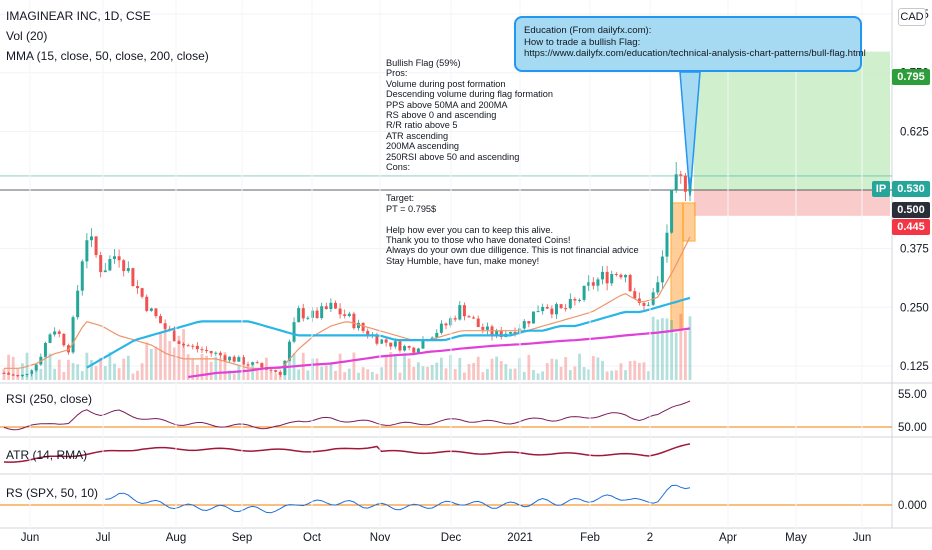 This screenshot has width=932, height=550. Describe the element at coordinates (520, 538) in the screenshot. I see `x-tick-label: 2021` at that location.